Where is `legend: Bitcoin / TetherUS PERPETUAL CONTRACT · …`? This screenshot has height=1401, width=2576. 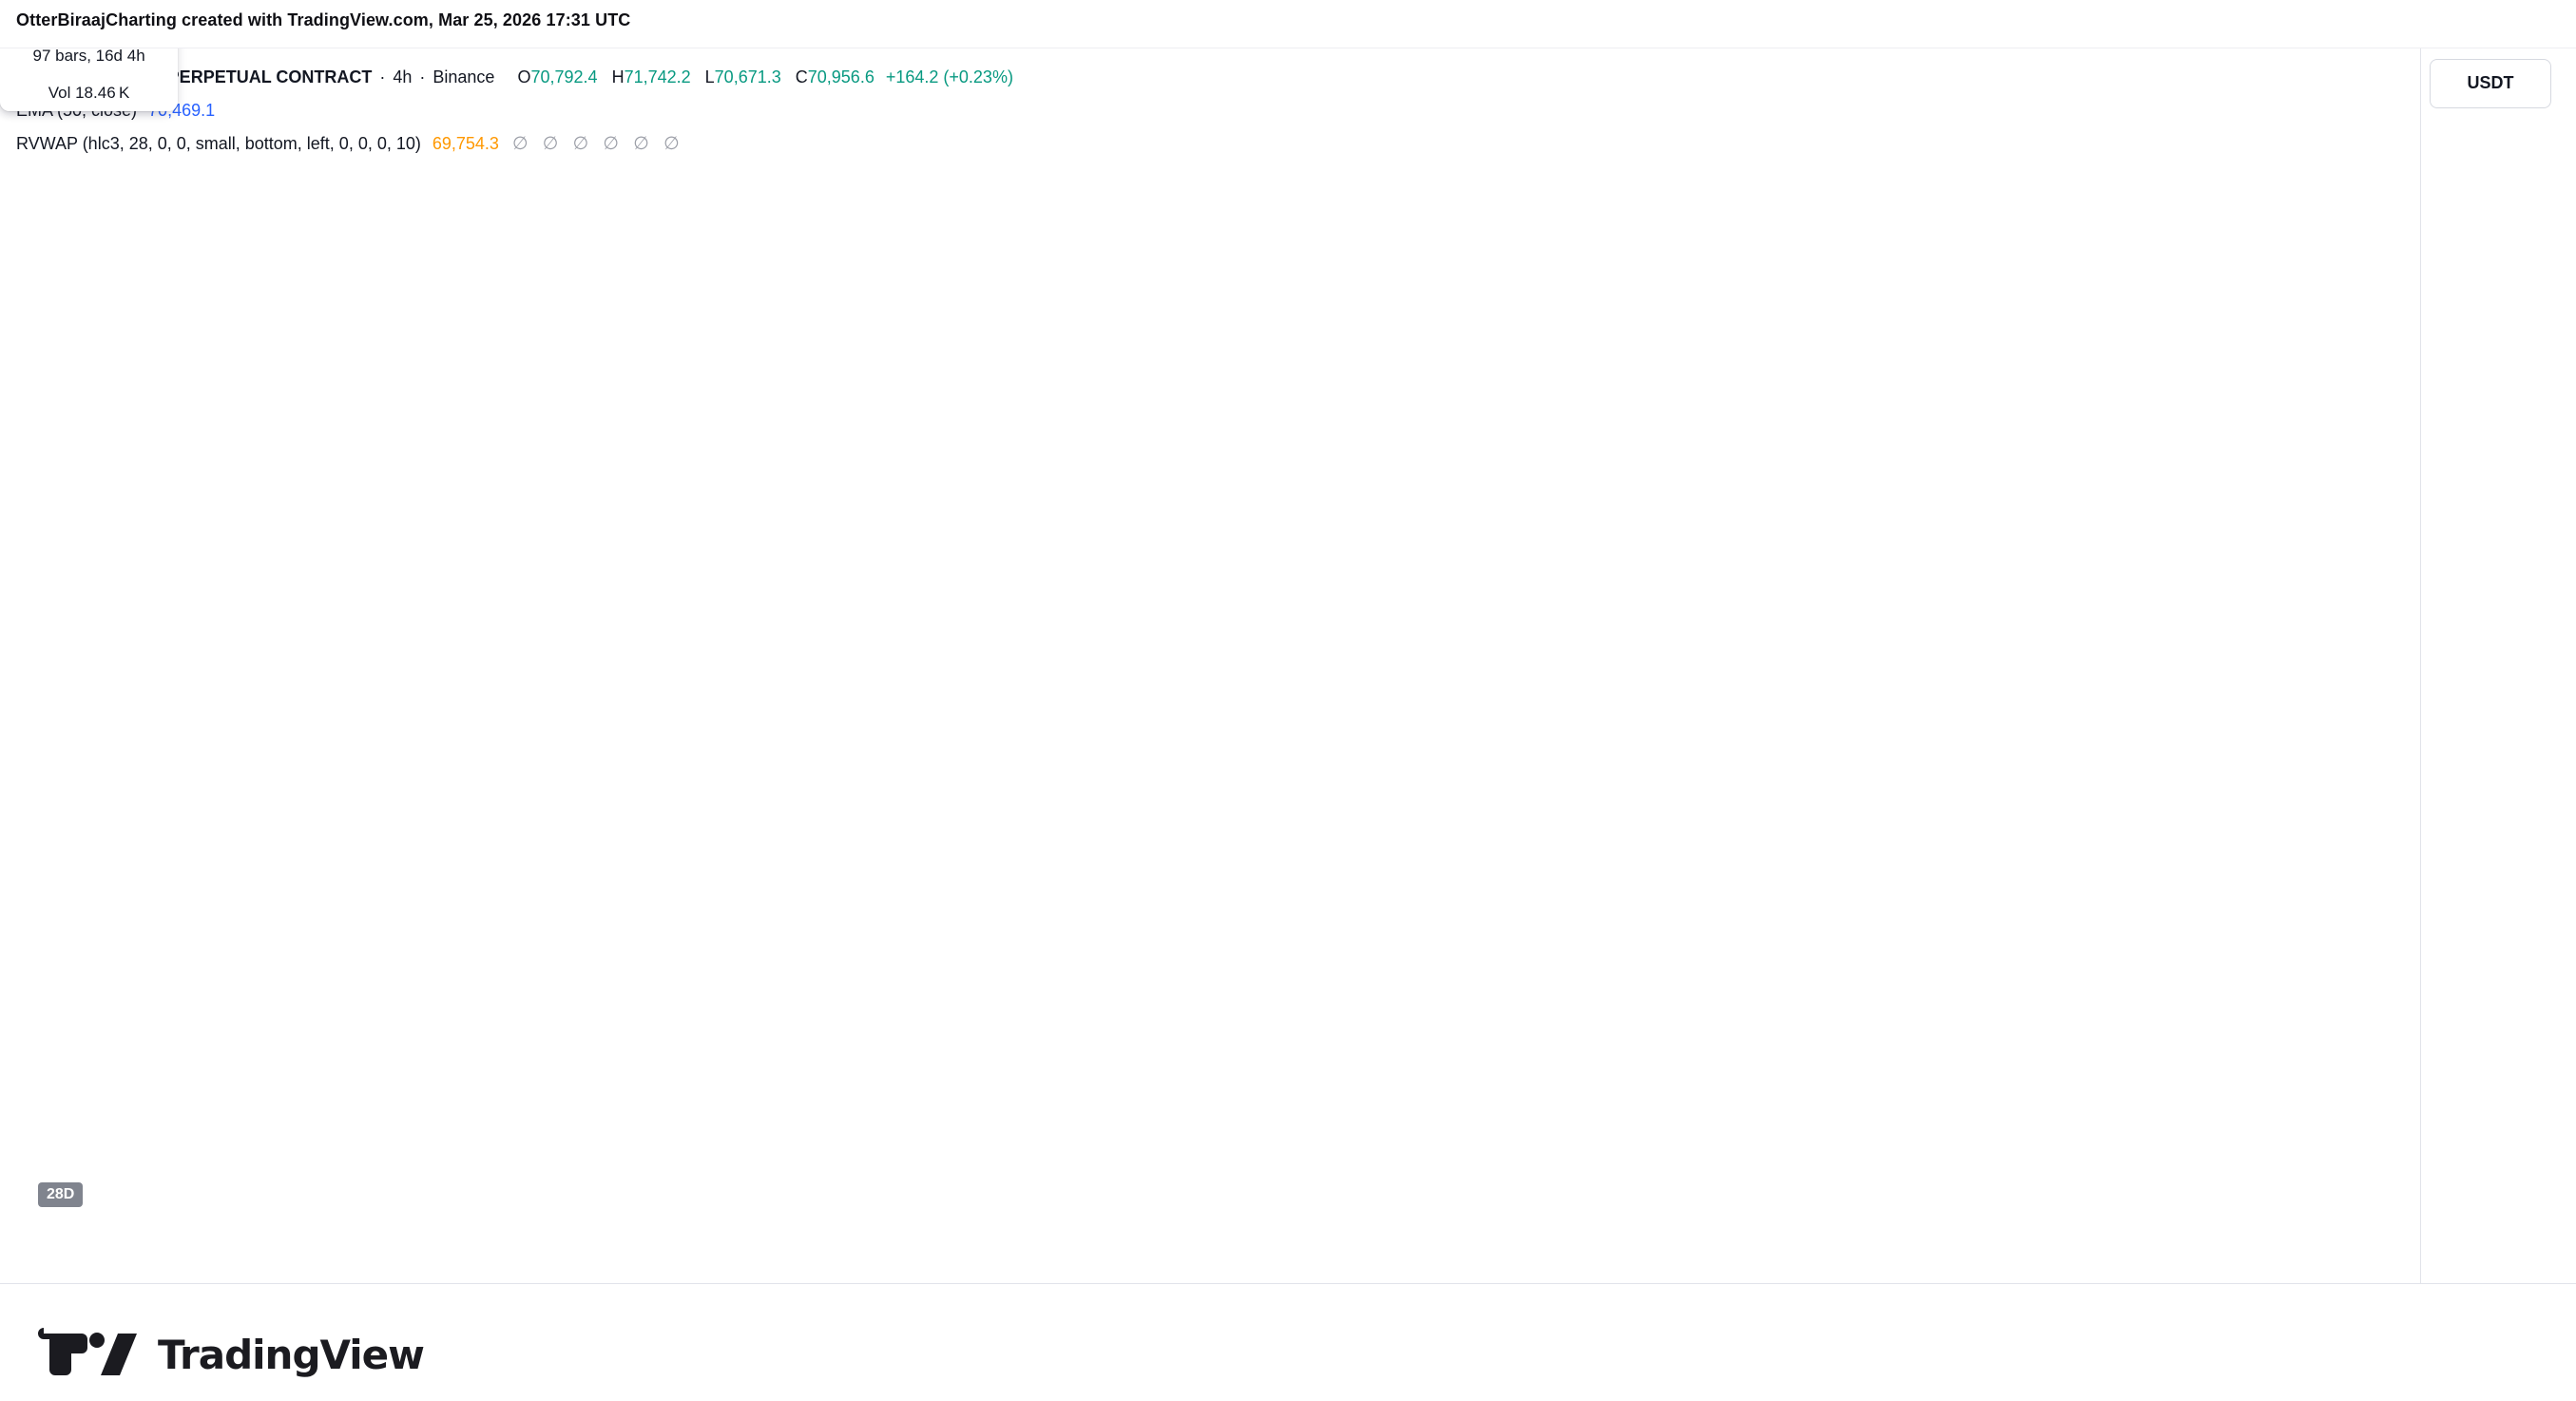 legend: Bitcoin / TetherUS PERPETUAL CONTRACT · … is located at coordinates (514, 114).